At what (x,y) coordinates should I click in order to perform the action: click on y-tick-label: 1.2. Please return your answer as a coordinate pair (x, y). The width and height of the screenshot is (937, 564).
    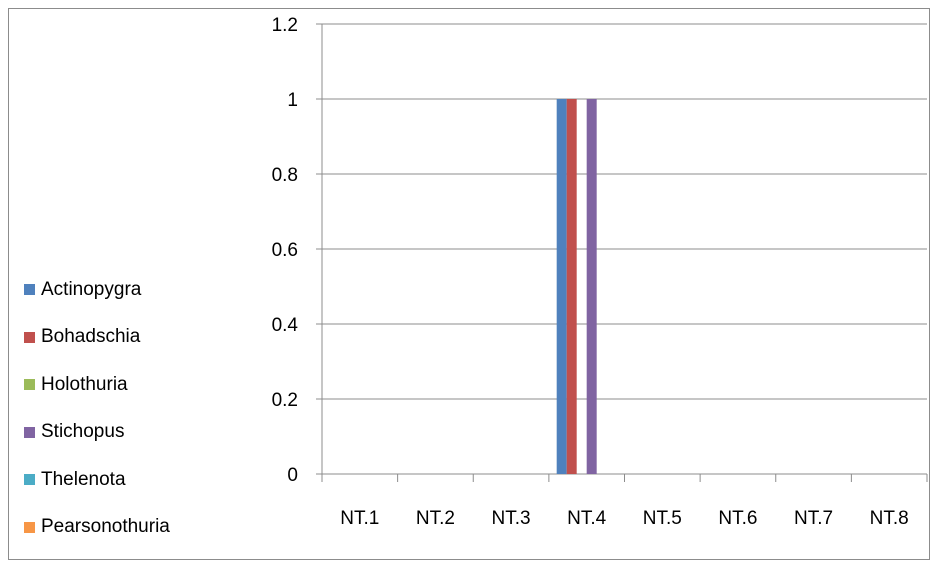
    Looking at the image, I should click on (285, 25).